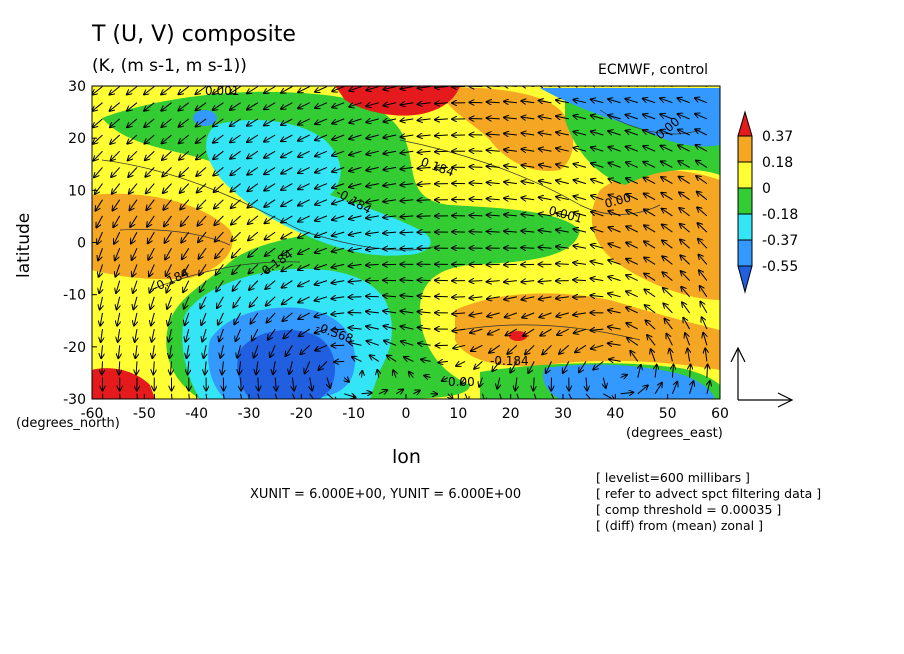 The image size is (904, 654). I want to click on note-threshold: [ comp threshold = 0.00035 ], so click(689, 509).